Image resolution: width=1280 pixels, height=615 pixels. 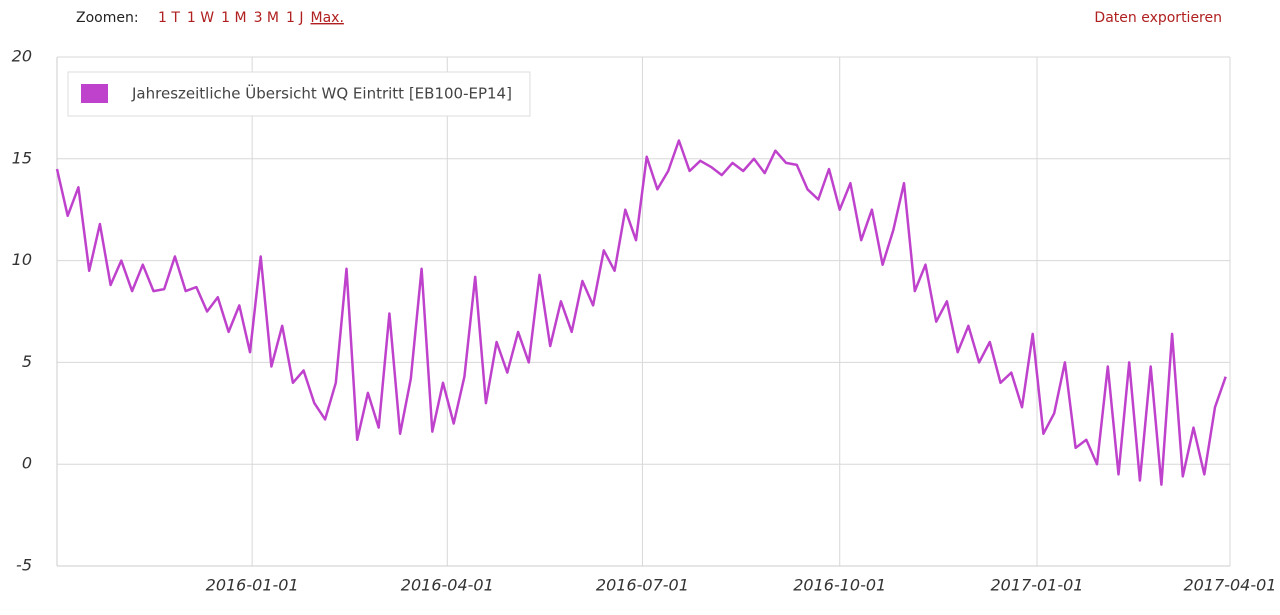 I want to click on legend, so click(x=299, y=94).